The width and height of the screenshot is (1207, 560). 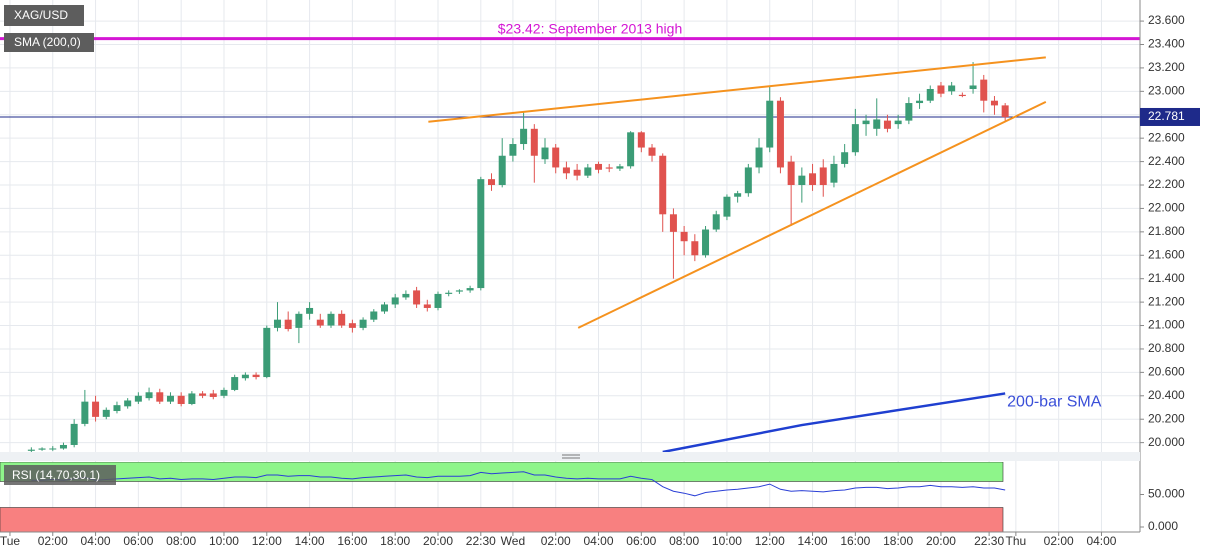 What do you see at coordinates (1166, 418) in the screenshot?
I see `y-tick-label: 20.200` at bounding box center [1166, 418].